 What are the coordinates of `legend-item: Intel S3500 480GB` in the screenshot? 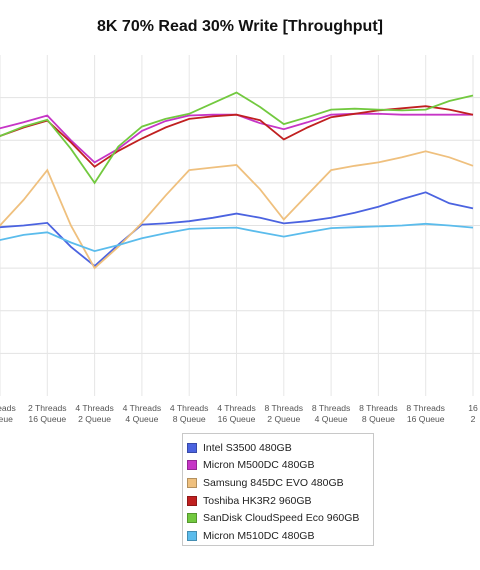 It's located at (280, 448).